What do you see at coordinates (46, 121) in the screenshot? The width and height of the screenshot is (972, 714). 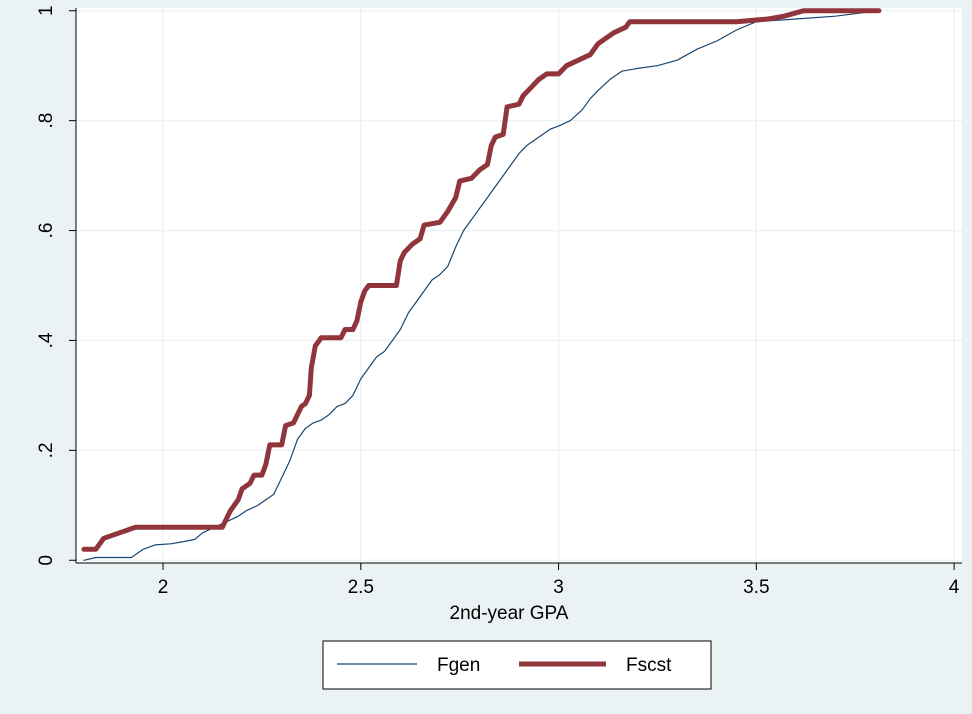 I see `y-tick-label: .8` at bounding box center [46, 121].